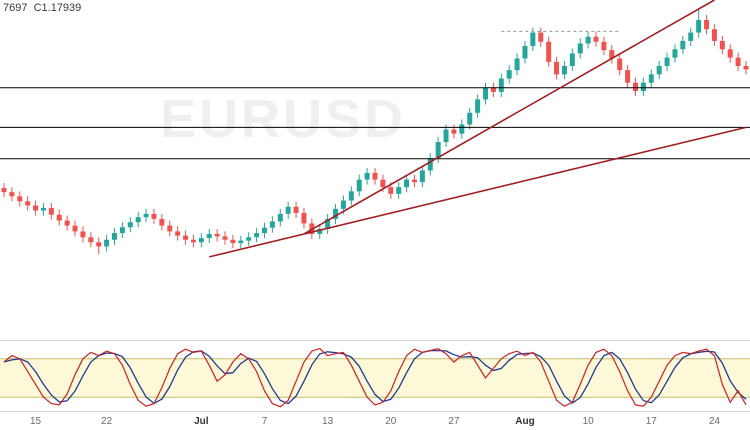  I want to click on stochastic-k-line, so click(375, 377).